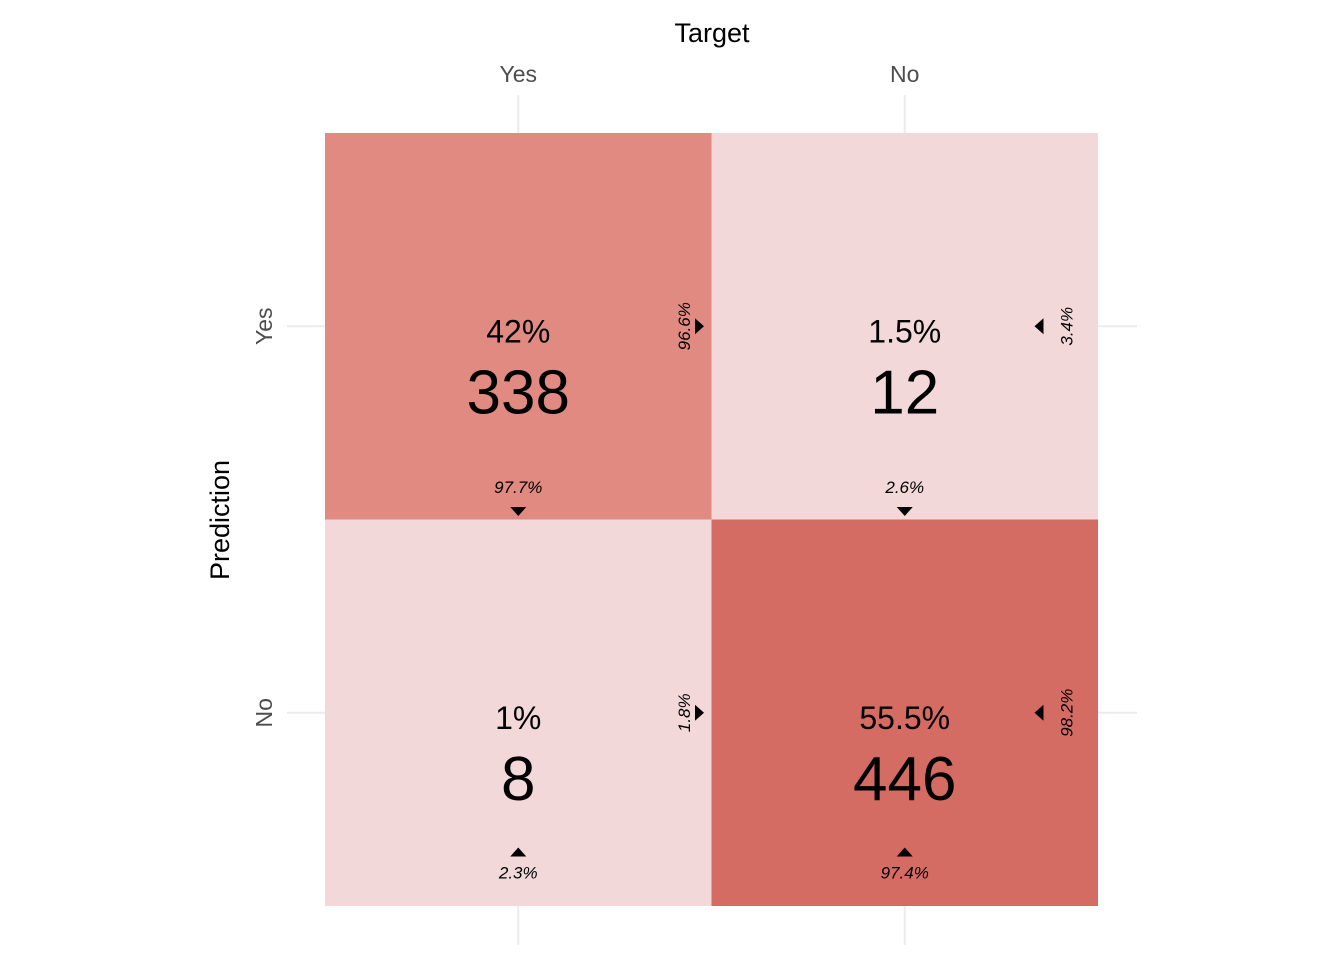 This screenshot has width=1344, height=960. Describe the element at coordinates (699, 326) in the screenshot. I see `row-arrow-target-yes-pred-yes` at that location.